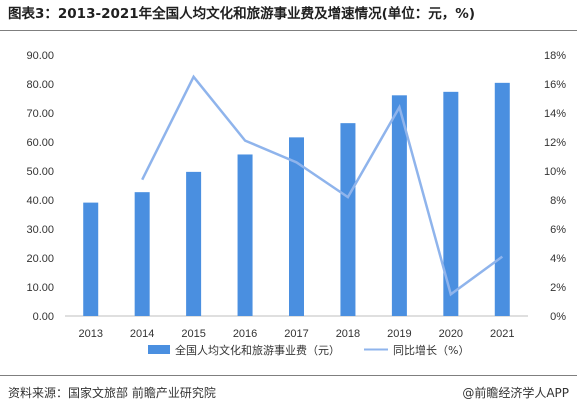 This screenshot has width=577, height=412. I want to click on title-divider, so click(288, 30).